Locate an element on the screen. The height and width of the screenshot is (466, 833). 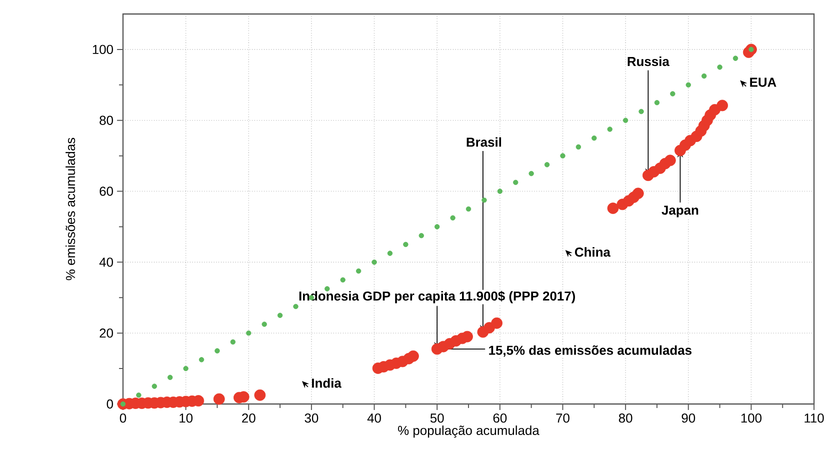
x-tick-label: 30 is located at coordinates (311, 418).